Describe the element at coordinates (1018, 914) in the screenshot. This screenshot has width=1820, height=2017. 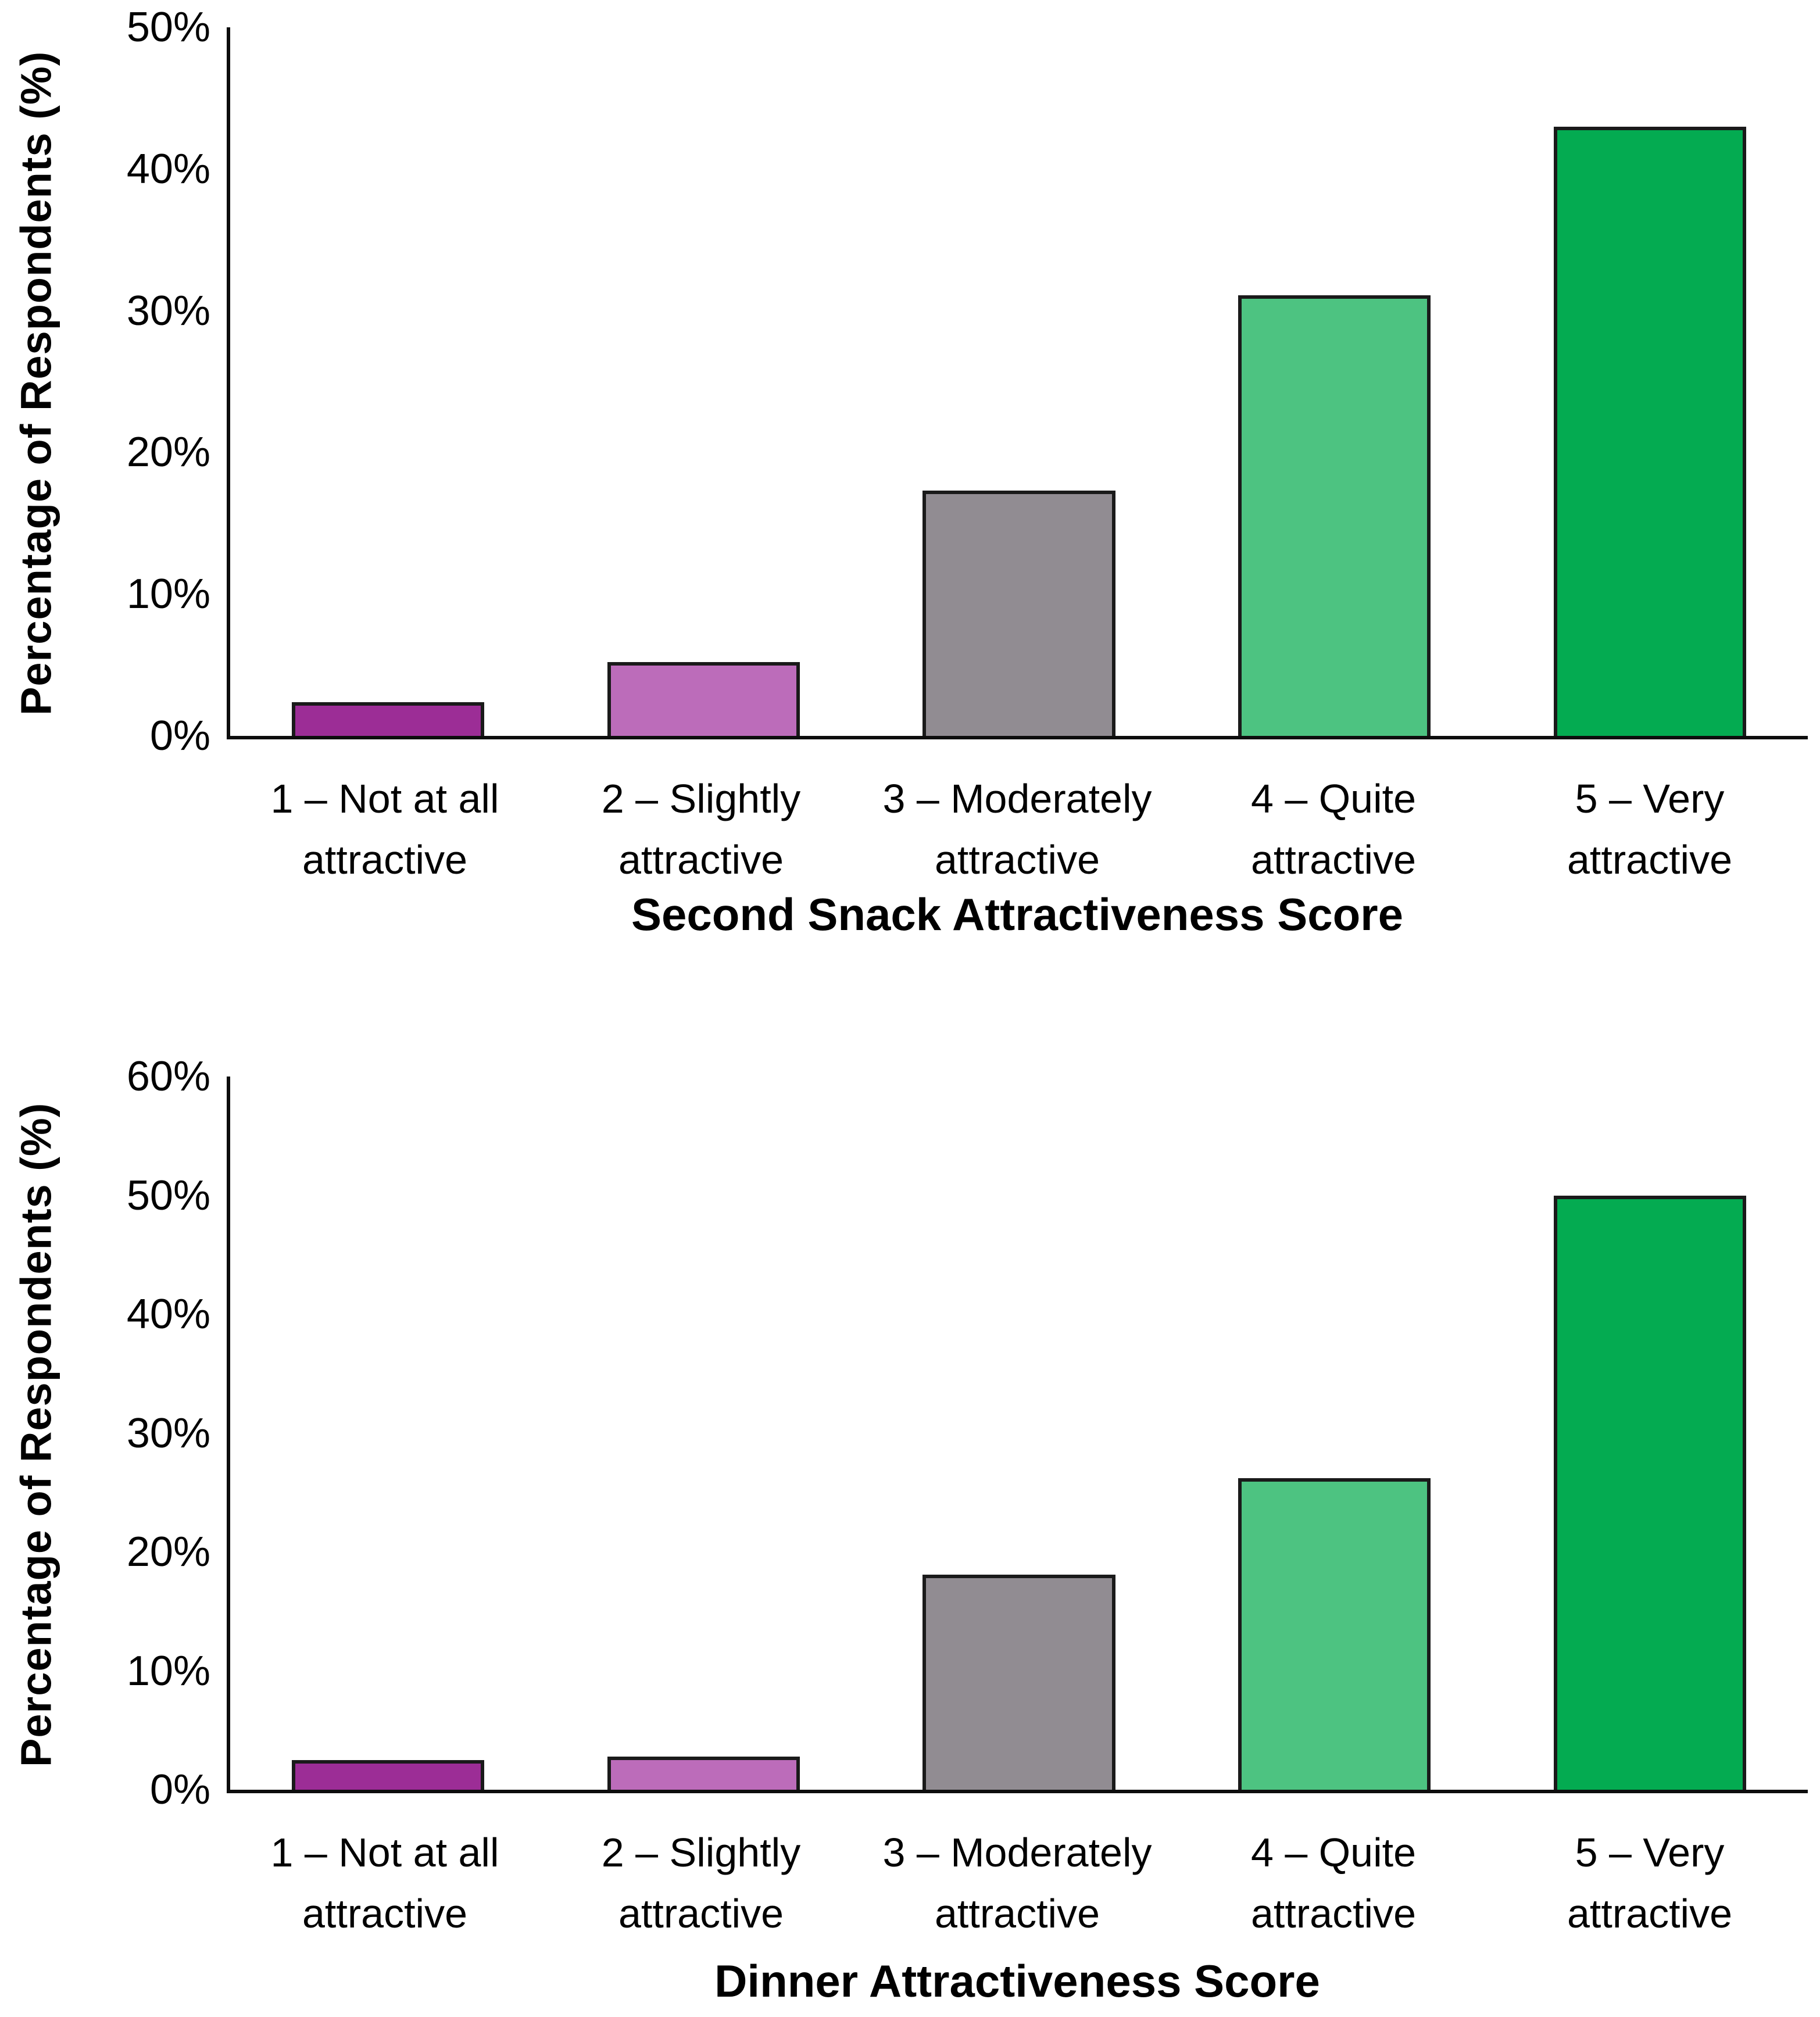
I see `x-axis-title: Second Snack Attractiveness Score` at that location.